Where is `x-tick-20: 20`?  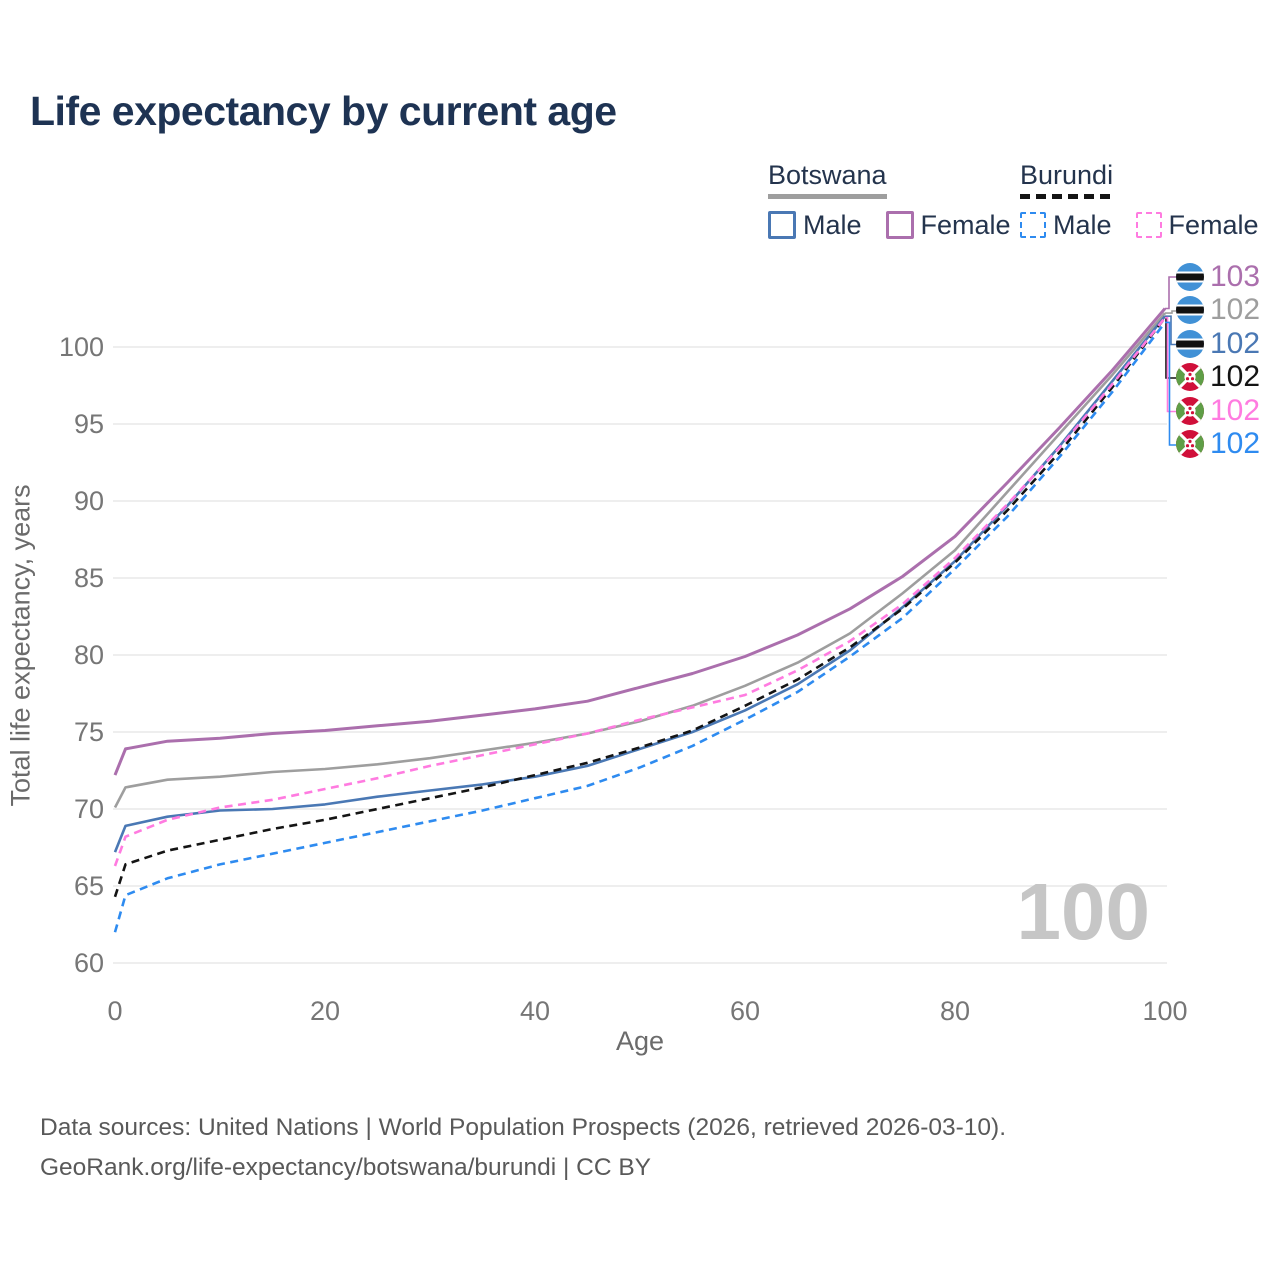
x-tick-20: 20 is located at coordinates (325, 1011).